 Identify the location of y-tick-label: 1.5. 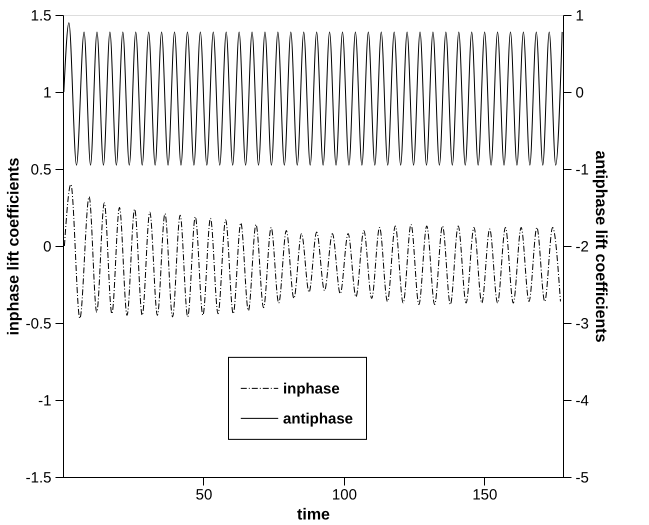
(41, 16).